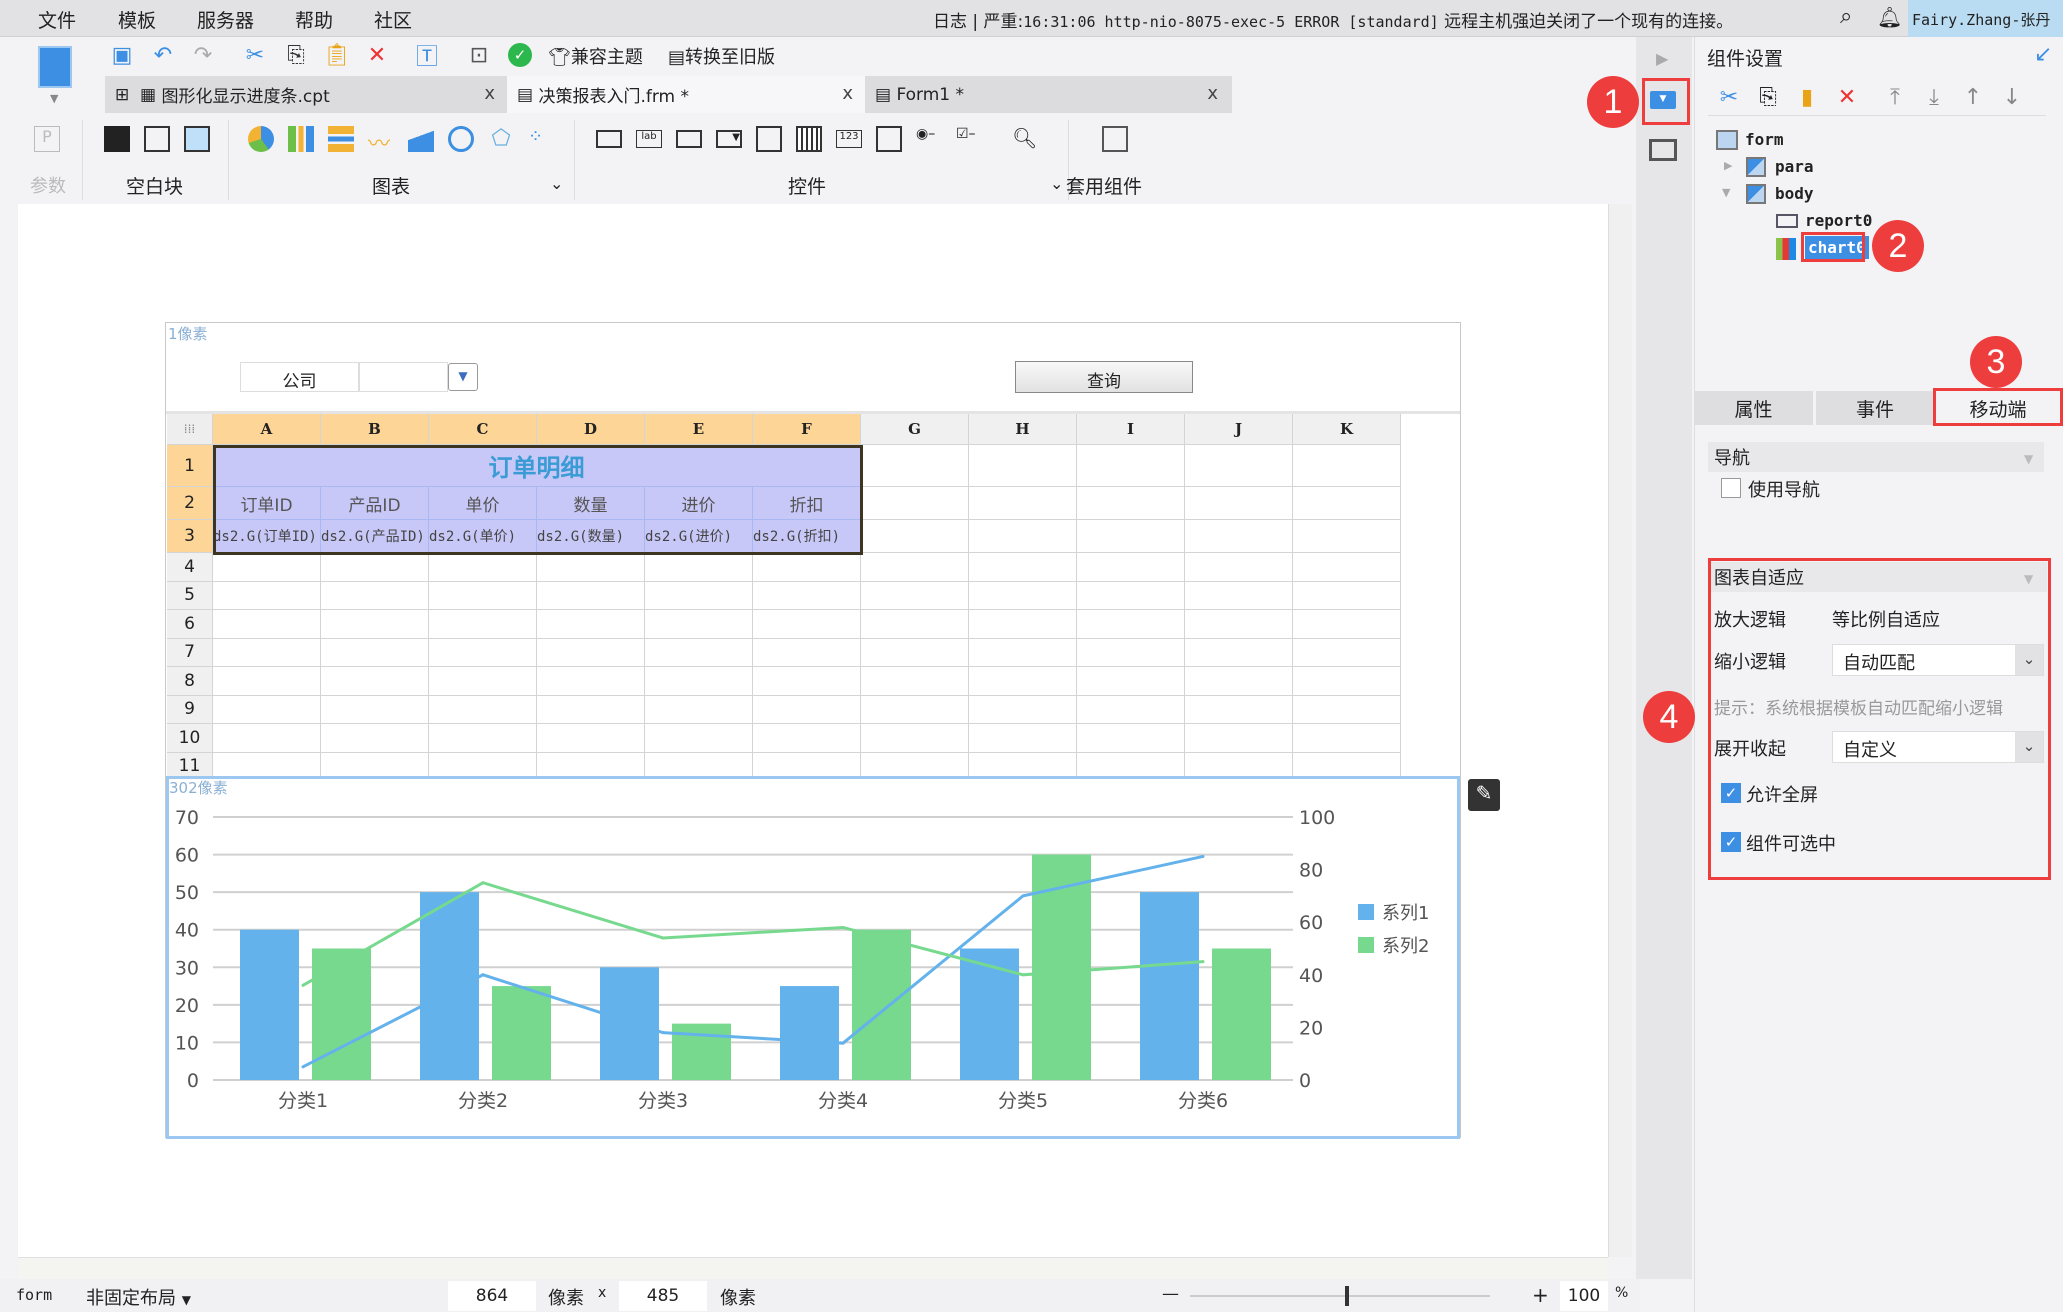 This screenshot has width=2063, height=1312. What do you see at coordinates (889, 139) in the screenshot?
I see `textarea-widget-icon` at bounding box center [889, 139].